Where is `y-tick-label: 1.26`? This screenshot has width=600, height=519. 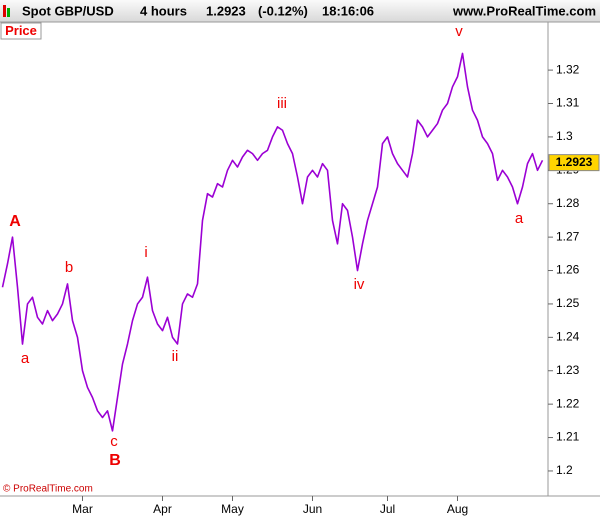 y-tick-label: 1.26 is located at coordinates (568, 270).